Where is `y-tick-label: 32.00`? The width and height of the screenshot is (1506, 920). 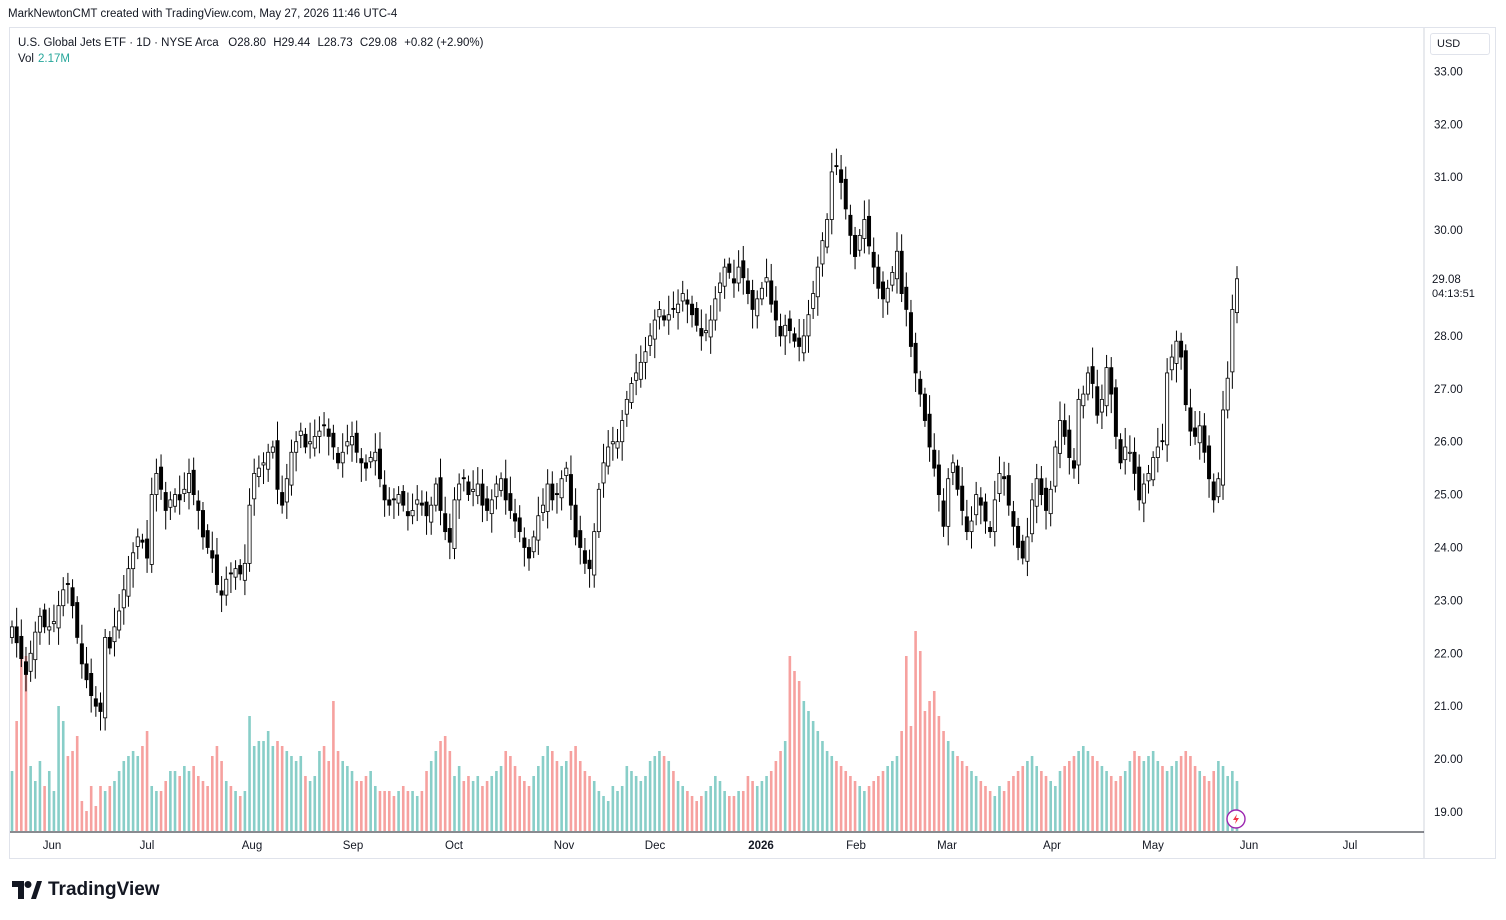 y-tick-label: 32.00 is located at coordinates (1448, 125).